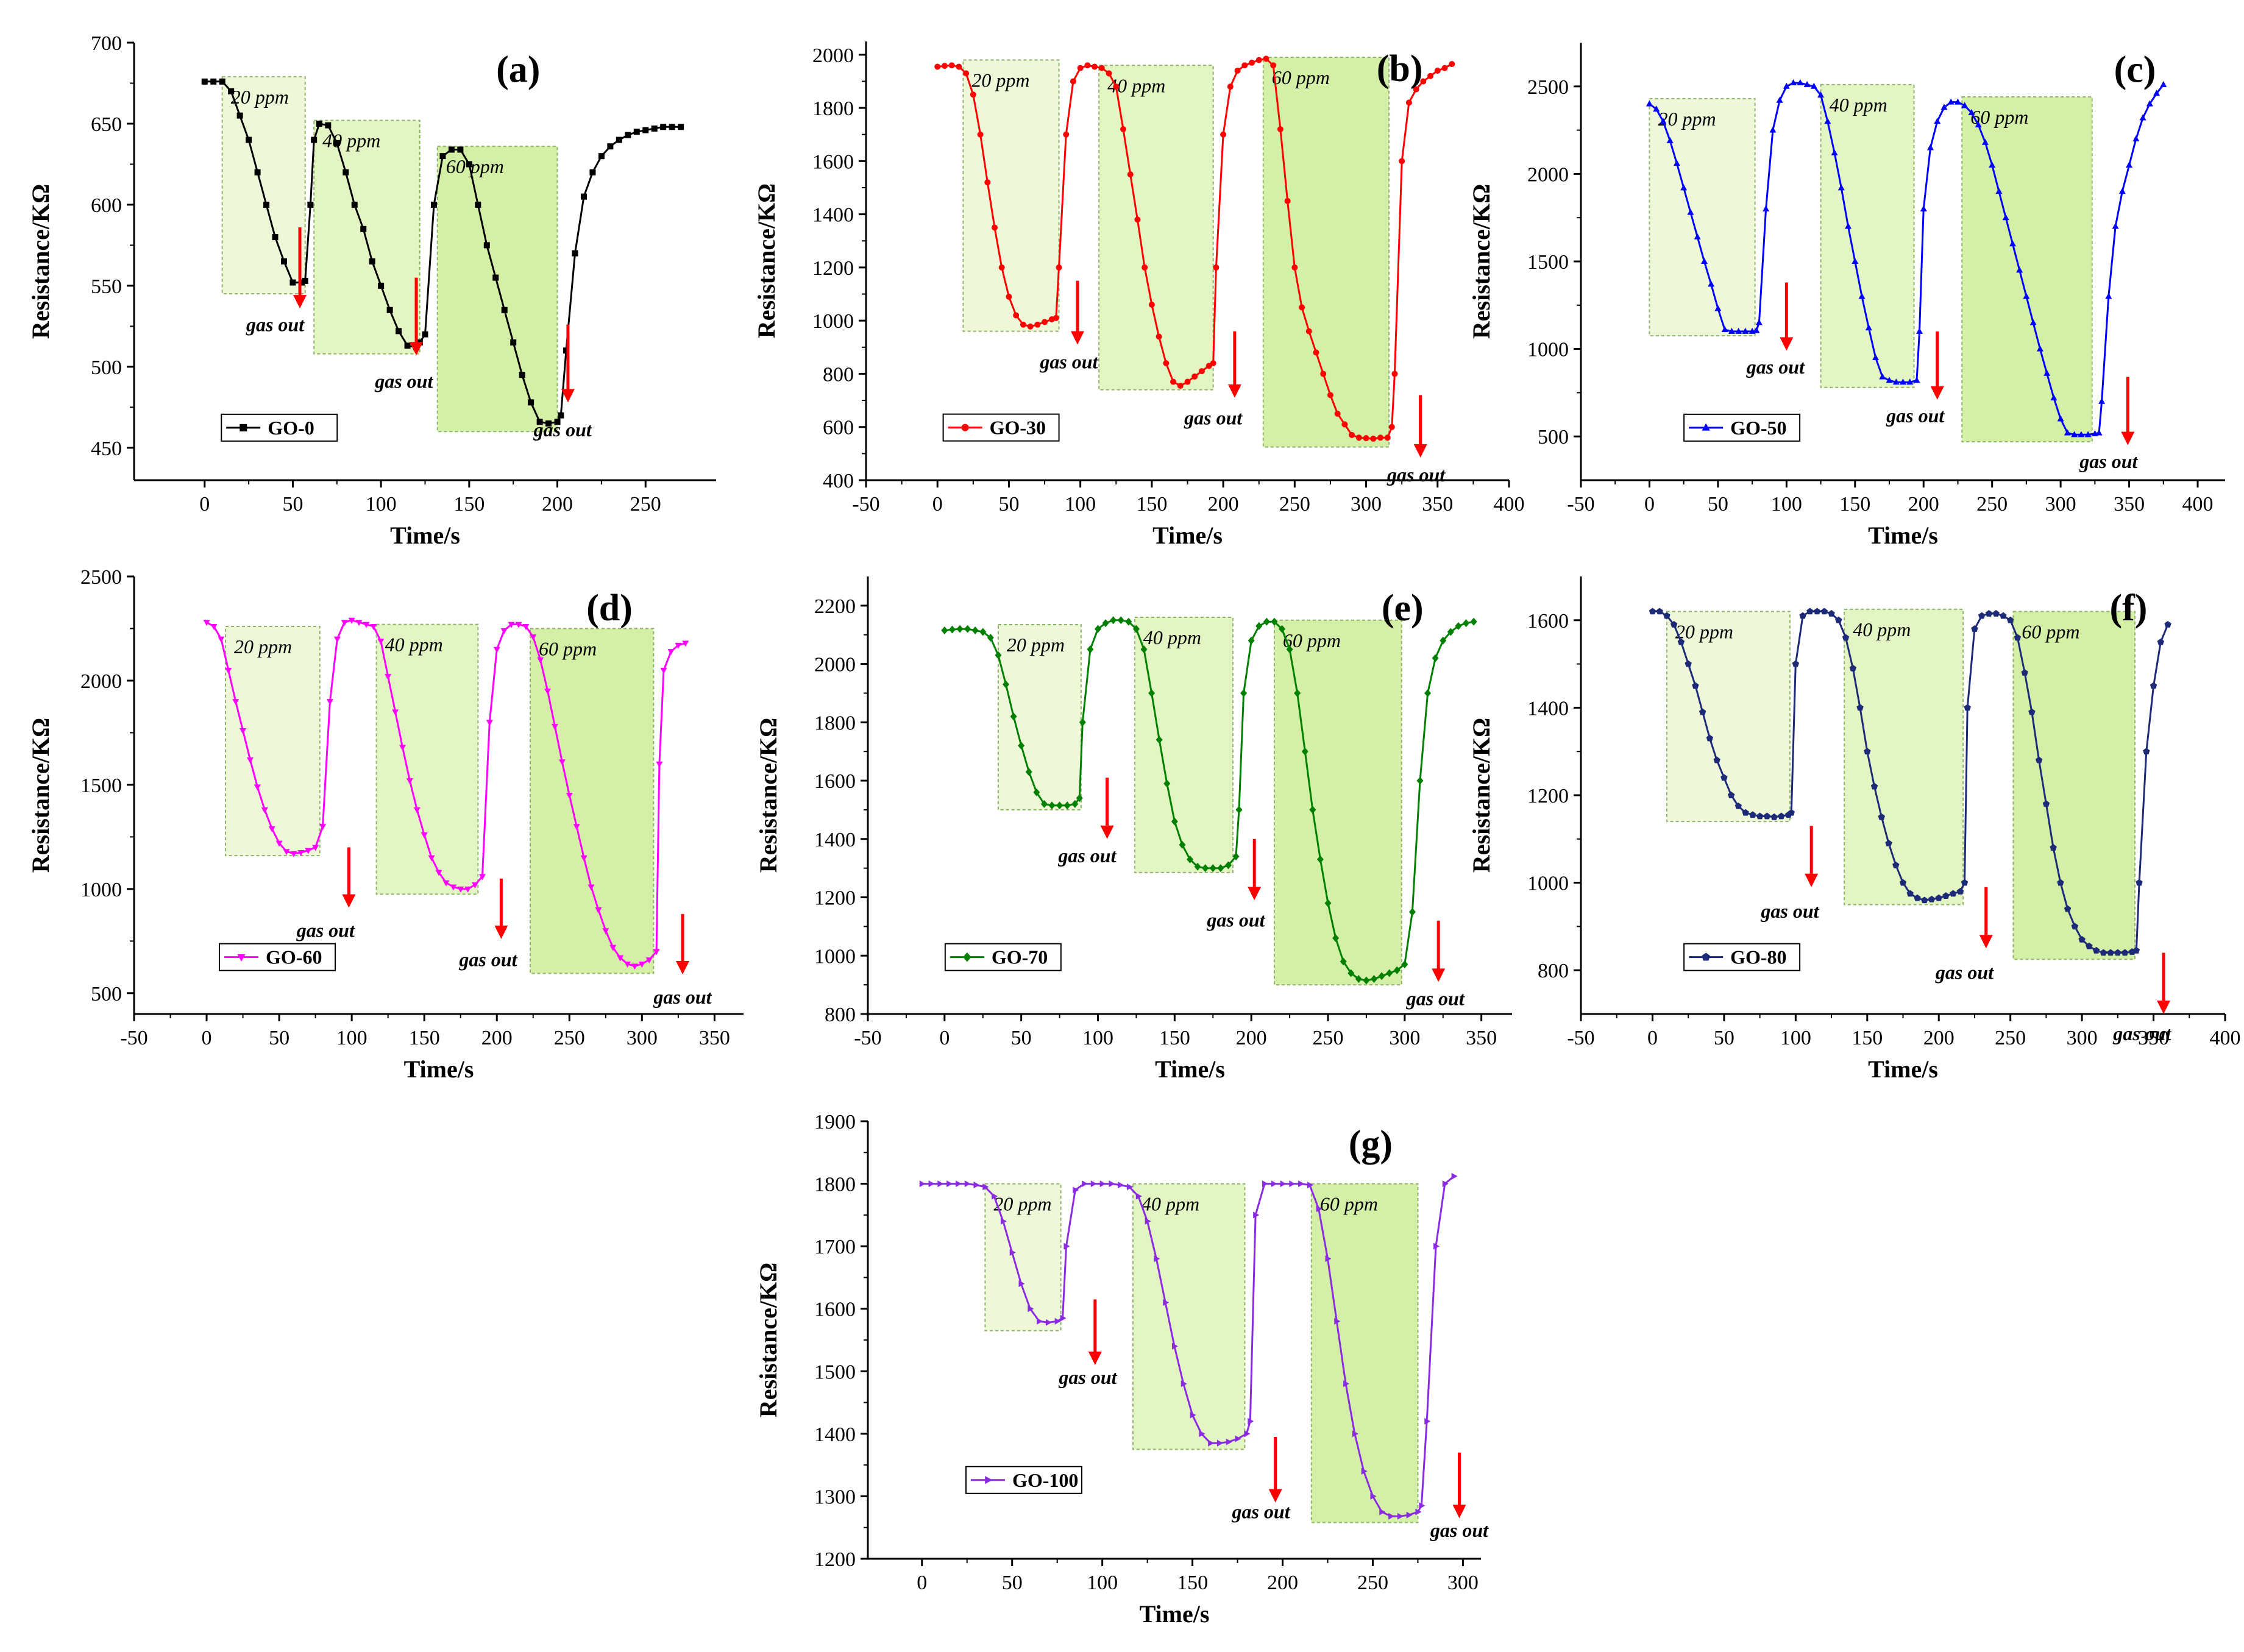 This screenshot has width=2244, height=1652. I want to click on y-tick-label: 1700, so click(835, 1247).